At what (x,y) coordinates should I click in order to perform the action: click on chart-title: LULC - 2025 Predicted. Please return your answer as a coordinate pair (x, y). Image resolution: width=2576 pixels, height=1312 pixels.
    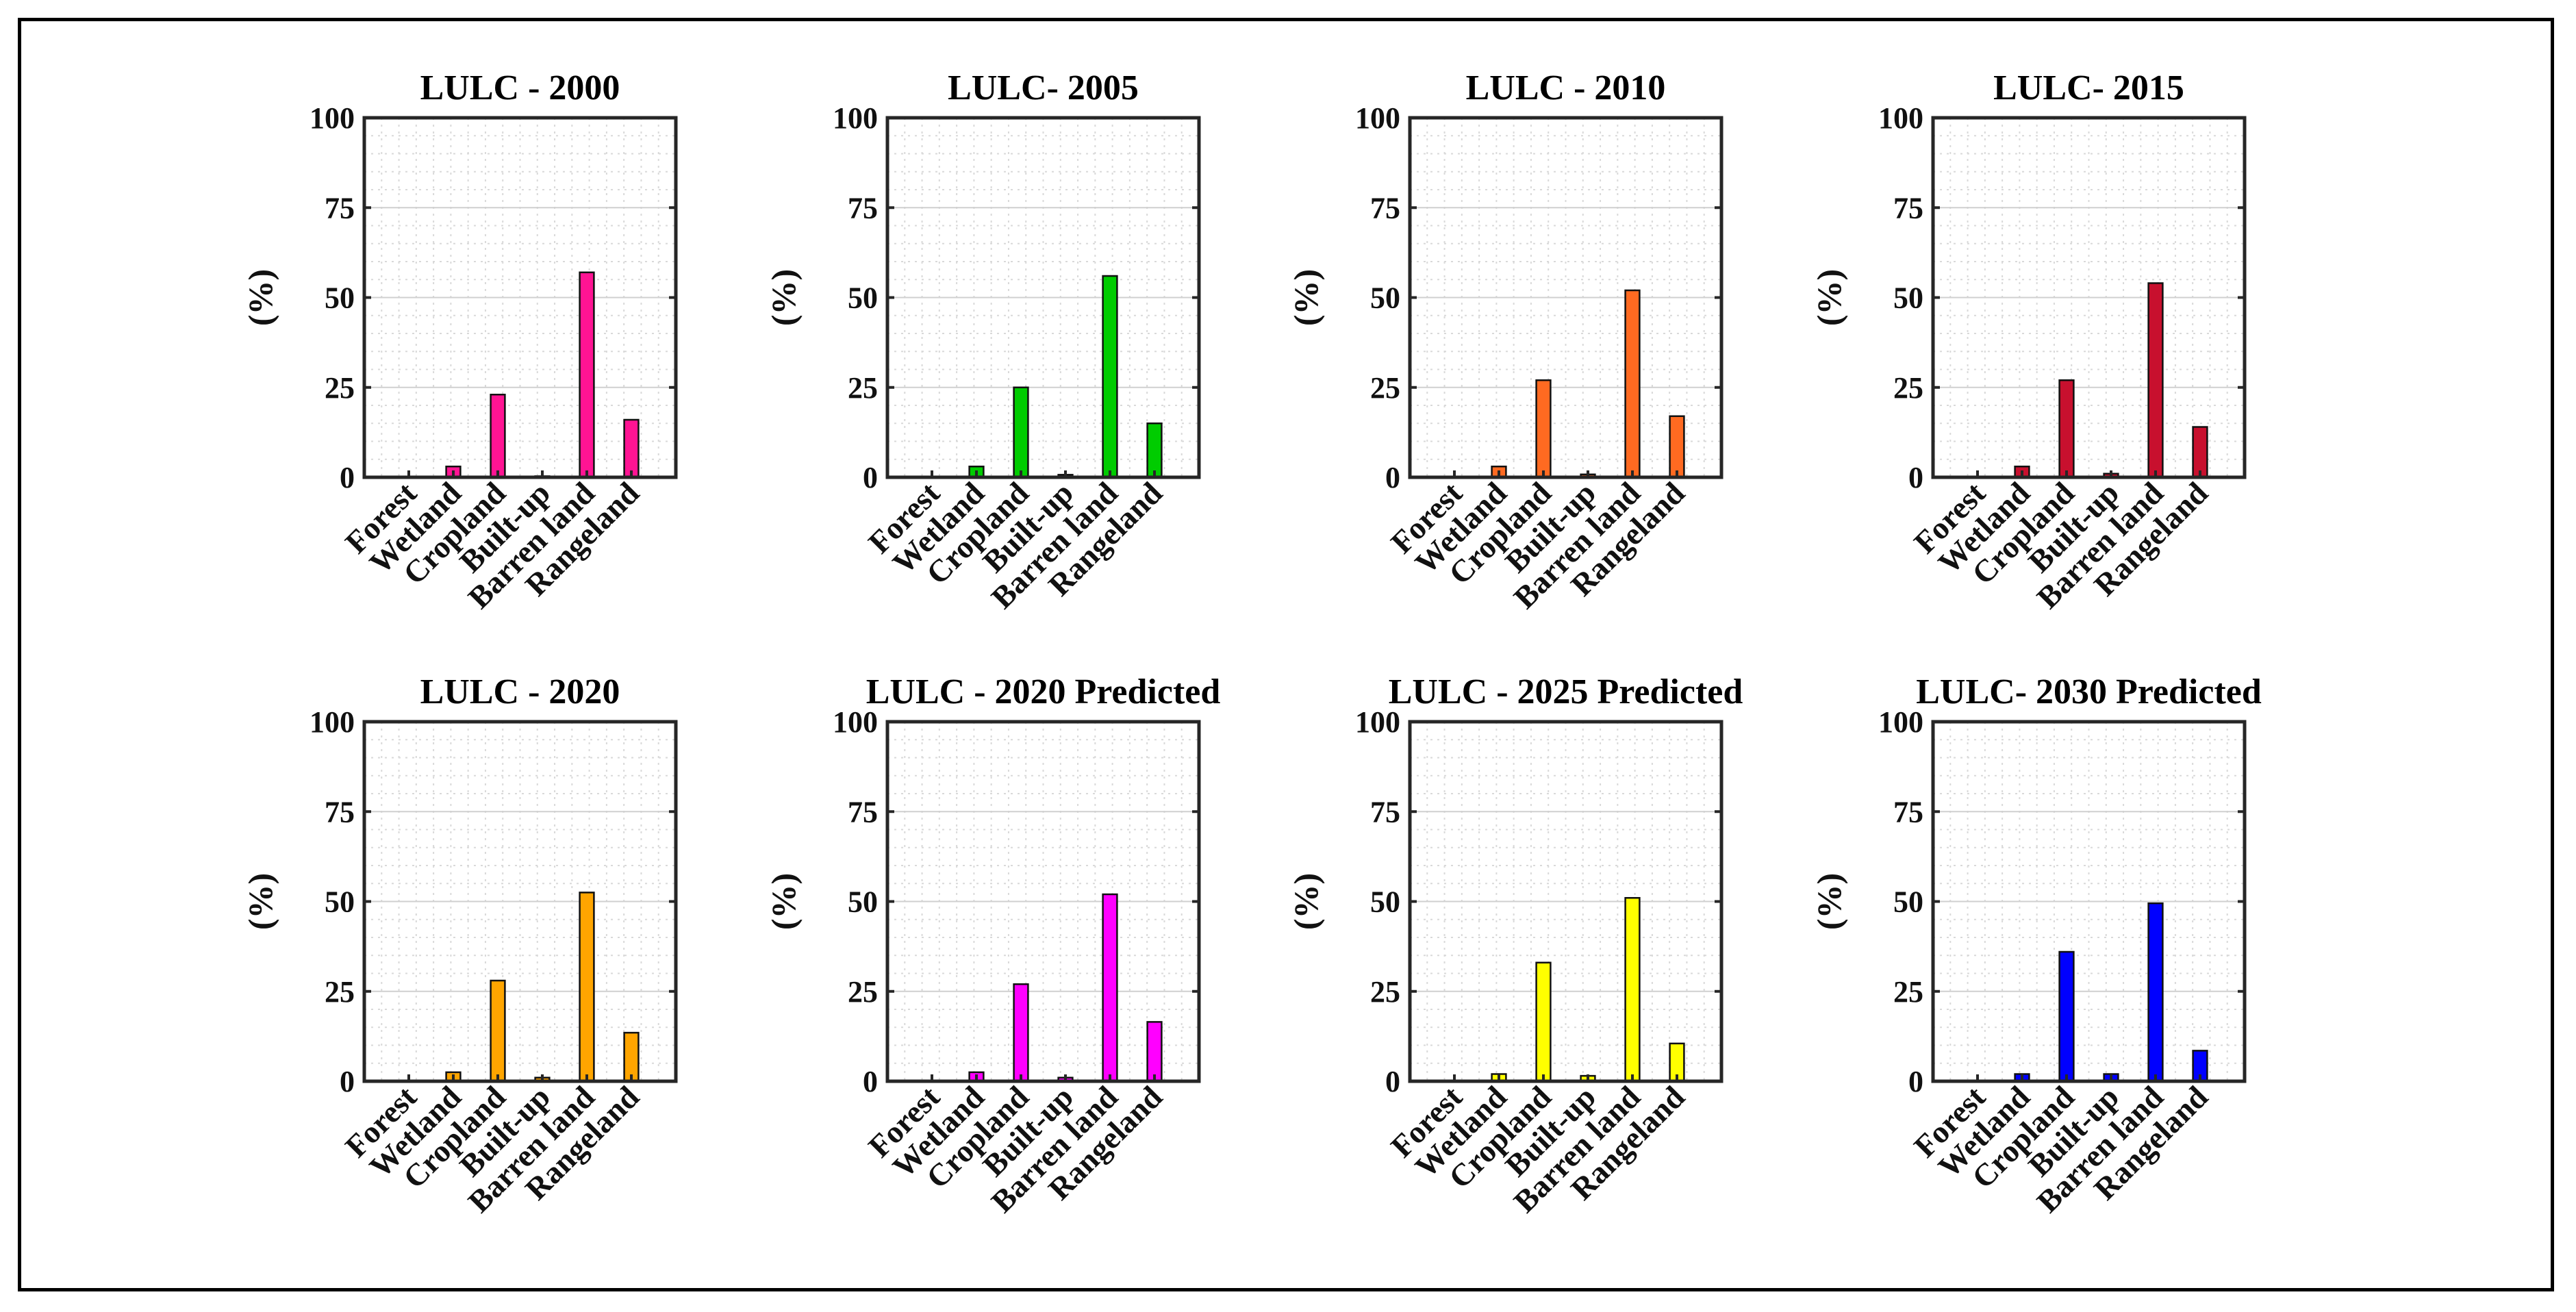
    Looking at the image, I should click on (1566, 691).